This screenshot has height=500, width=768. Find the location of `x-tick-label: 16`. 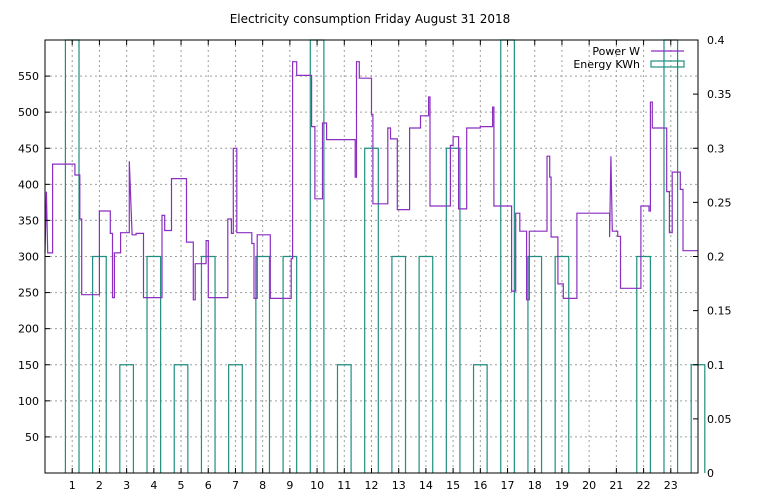

x-tick-label: 16 is located at coordinates (480, 485).